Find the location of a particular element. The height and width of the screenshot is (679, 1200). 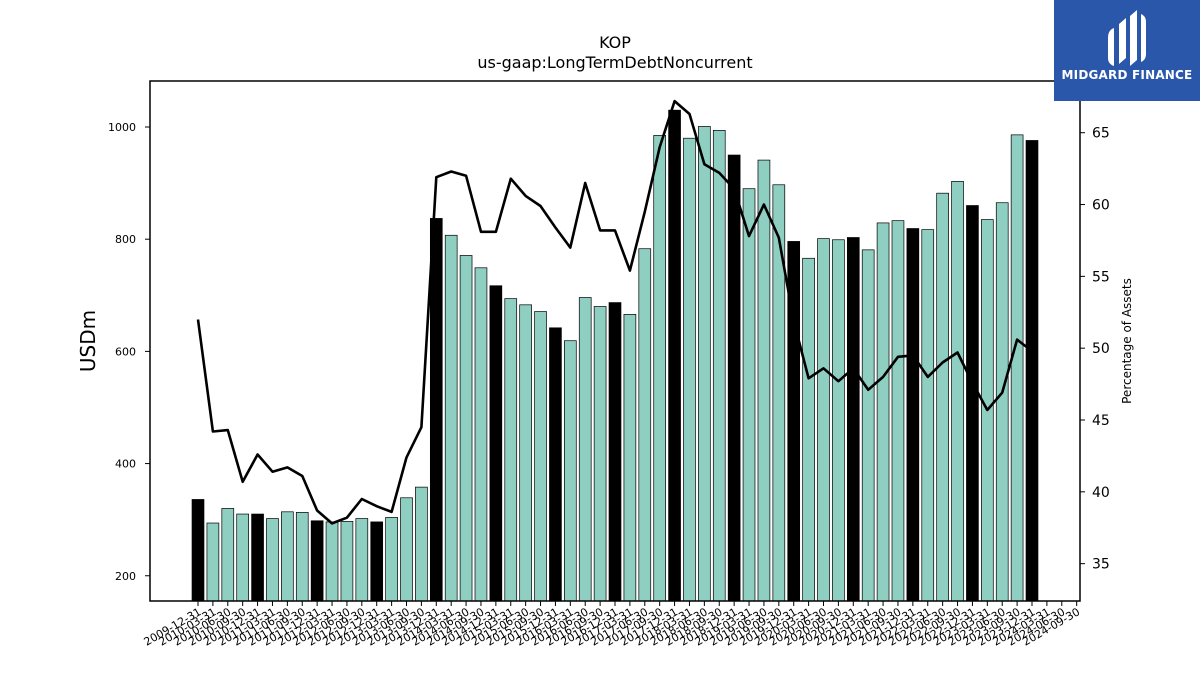

y-tick-label-right: 65 is located at coordinates (1101, 134).